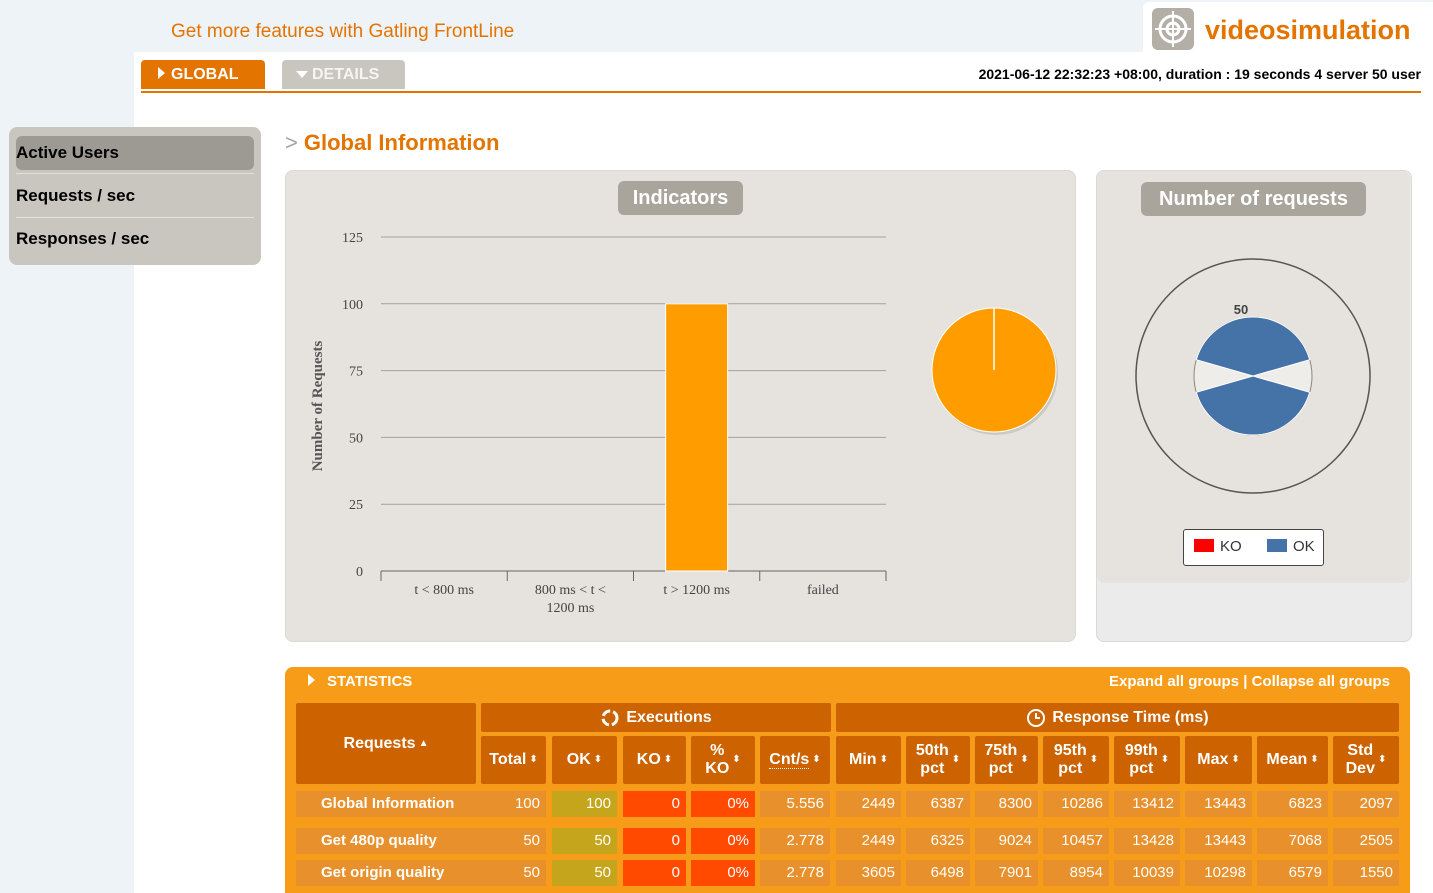 This screenshot has height=893, width=1433. I want to click on page-title-text: Global Information, so click(401, 142).